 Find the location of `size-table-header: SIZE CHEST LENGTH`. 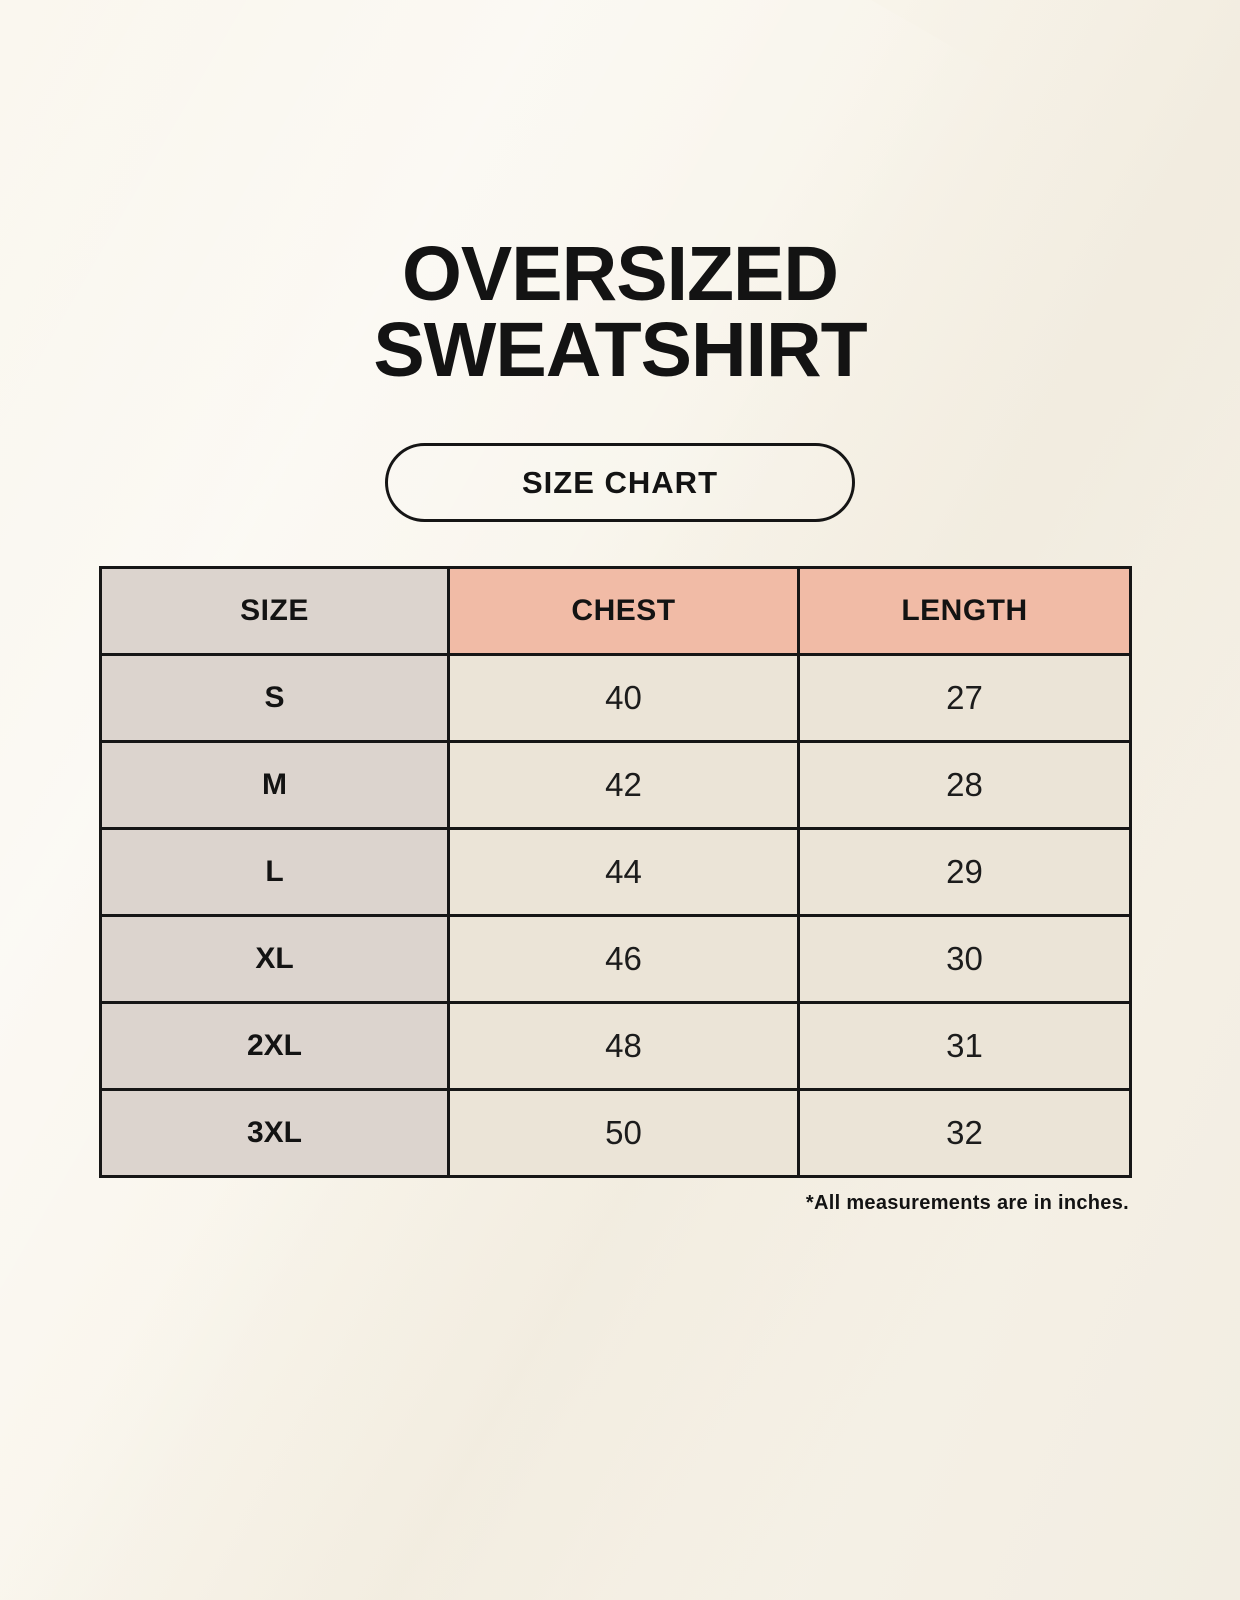

size-table-header: SIZE CHEST LENGTH is located at coordinates (615, 611).